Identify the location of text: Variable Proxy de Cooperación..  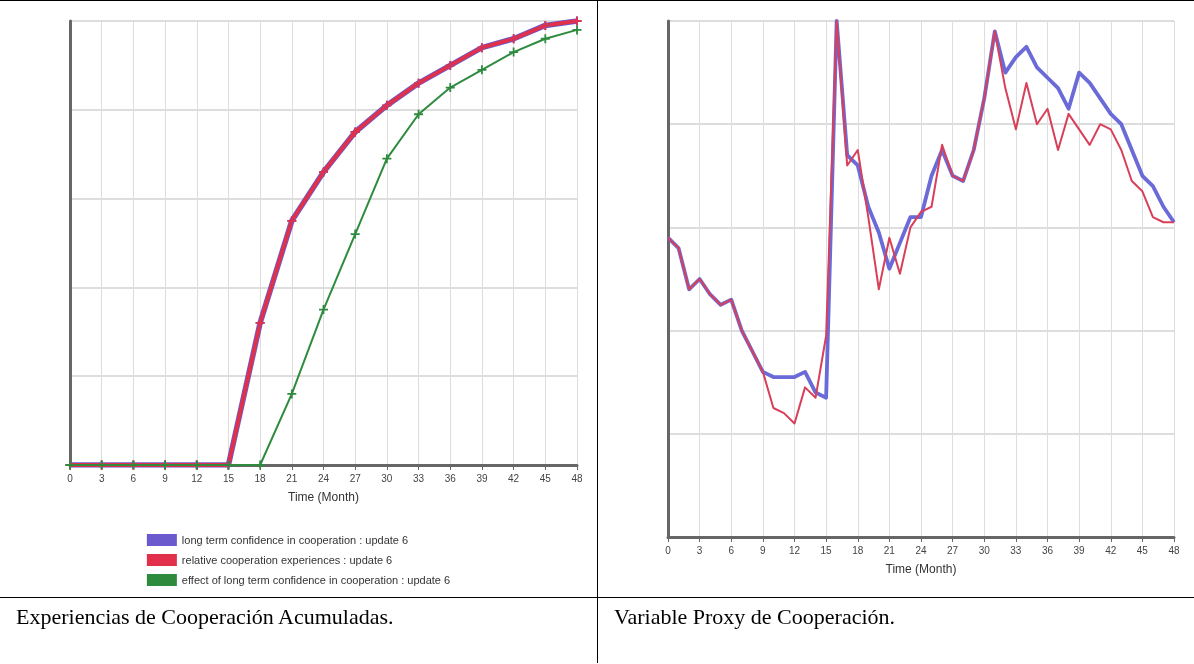
(755, 616).